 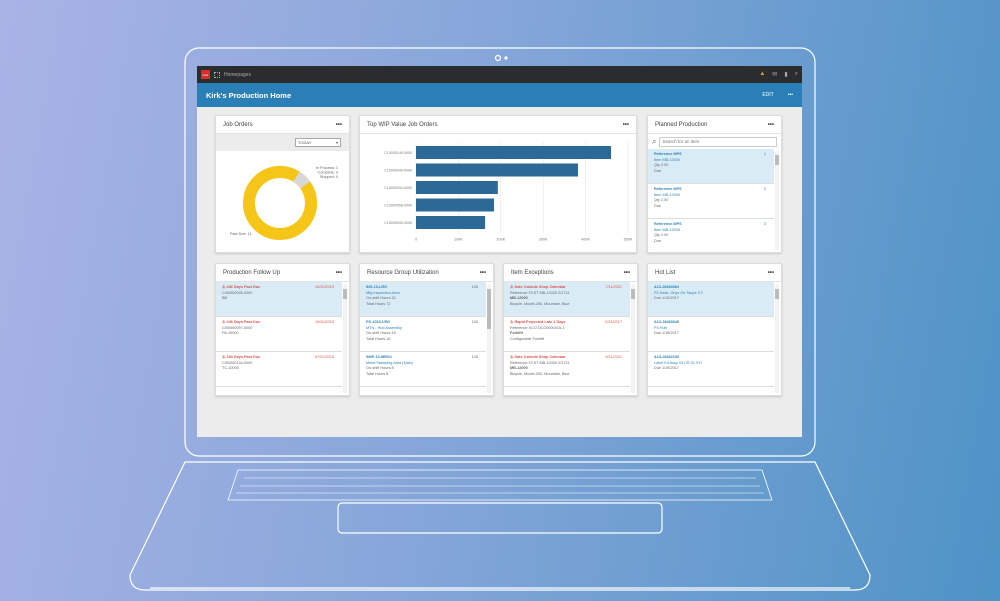 I want to click on x-tick-label: 500K, so click(x=628, y=240).